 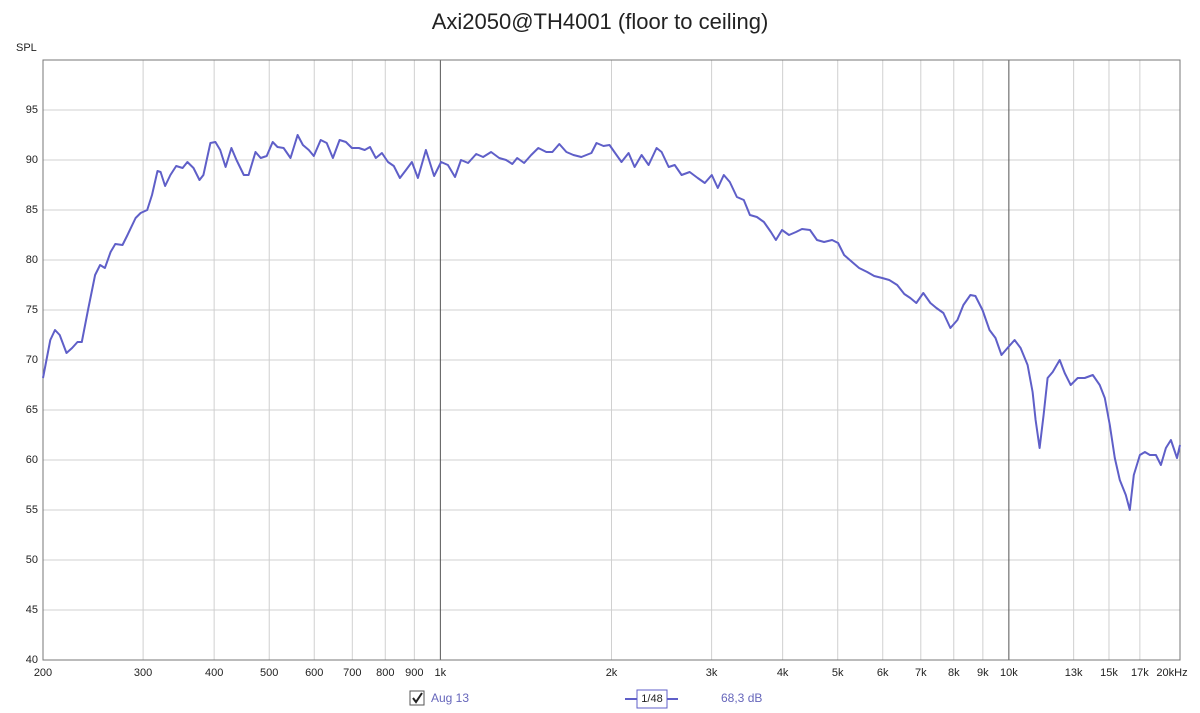 I want to click on x-tick-label: 1k, so click(x=441, y=673).